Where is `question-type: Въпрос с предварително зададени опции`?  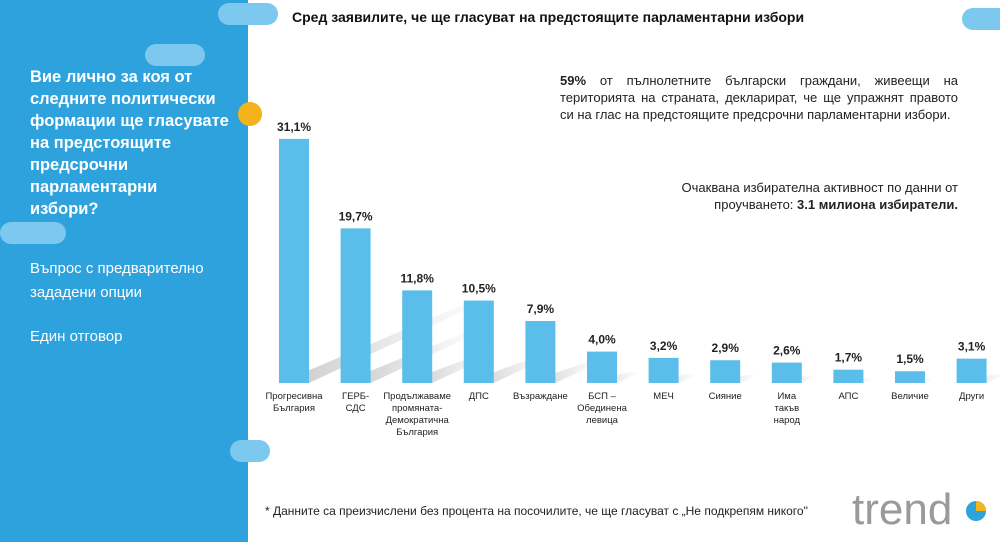
question-type: Въпрос с предварително зададени опции is located at coordinates (117, 280).